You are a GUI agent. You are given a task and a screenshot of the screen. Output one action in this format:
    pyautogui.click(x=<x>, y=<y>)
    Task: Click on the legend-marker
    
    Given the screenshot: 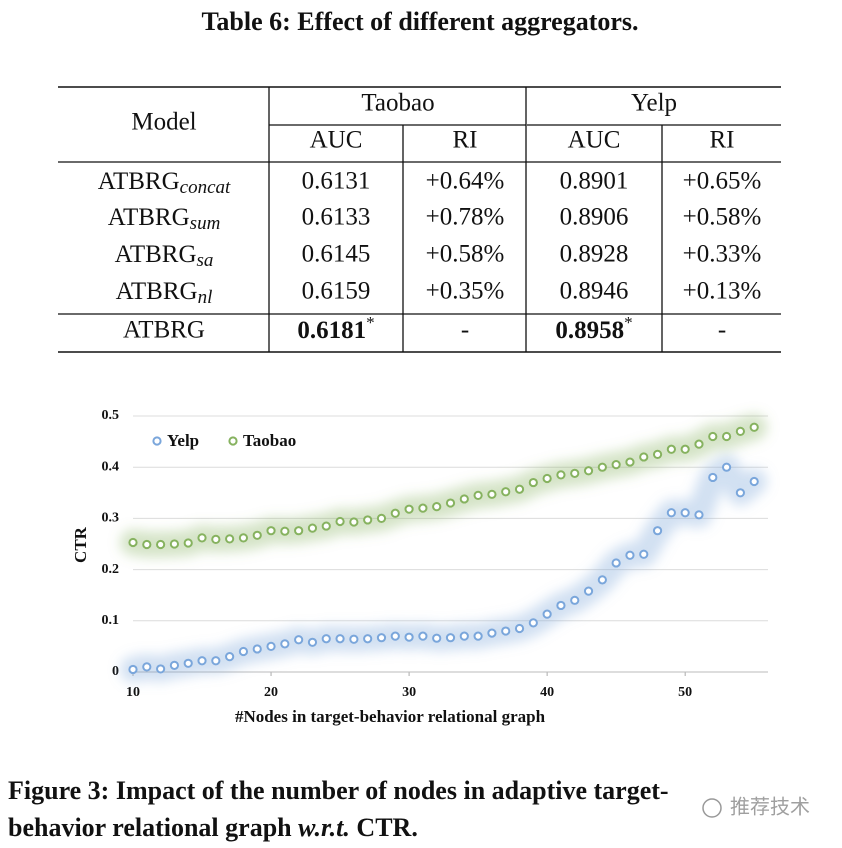 What is the action you would take?
    pyautogui.click(x=233, y=441)
    